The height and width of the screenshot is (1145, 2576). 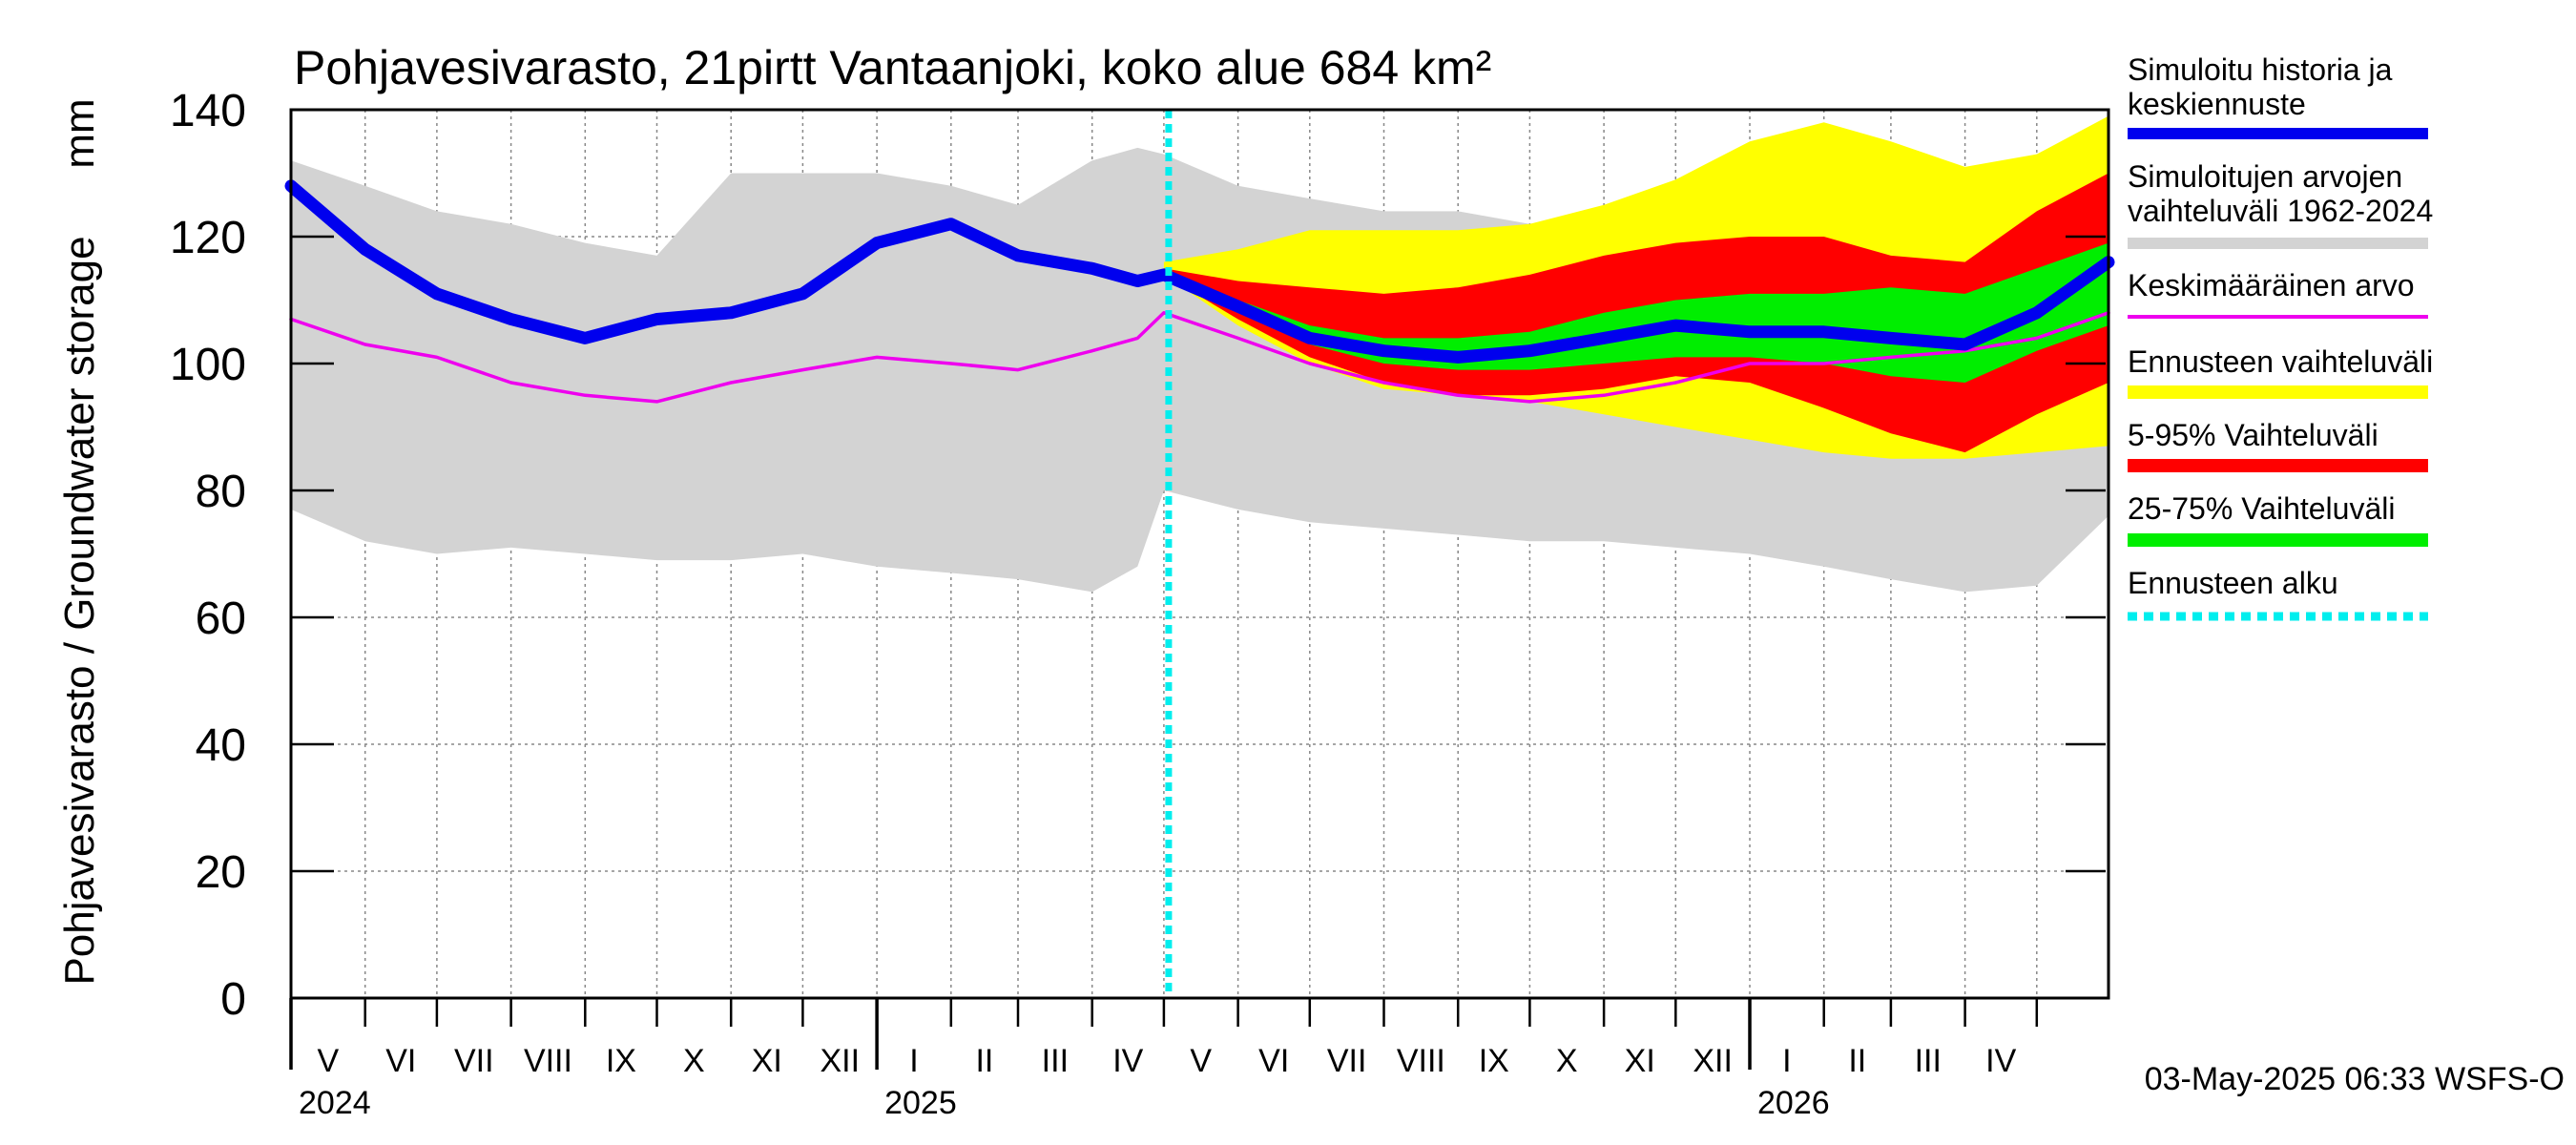 What do you see at coordinates (221, 873) in the screenshot?
I see `y-tick-label: 20` at bounding box center [221, 873].